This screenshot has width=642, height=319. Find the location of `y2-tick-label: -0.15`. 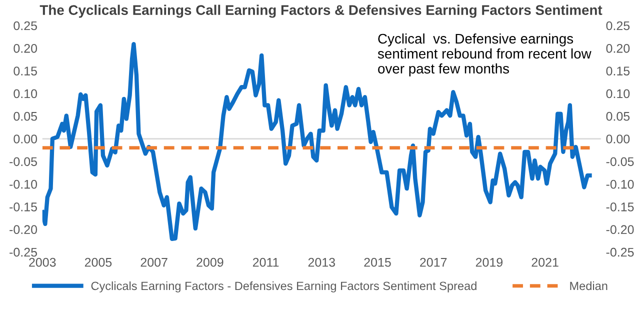

y2-tick-label: -0.15 is located at coordinates (620, 207).